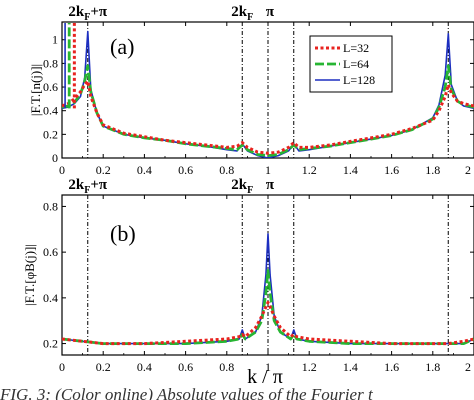 The image size is (474, 400). I want to click on y-tick-label-3: 0.6, so click(50, 87).